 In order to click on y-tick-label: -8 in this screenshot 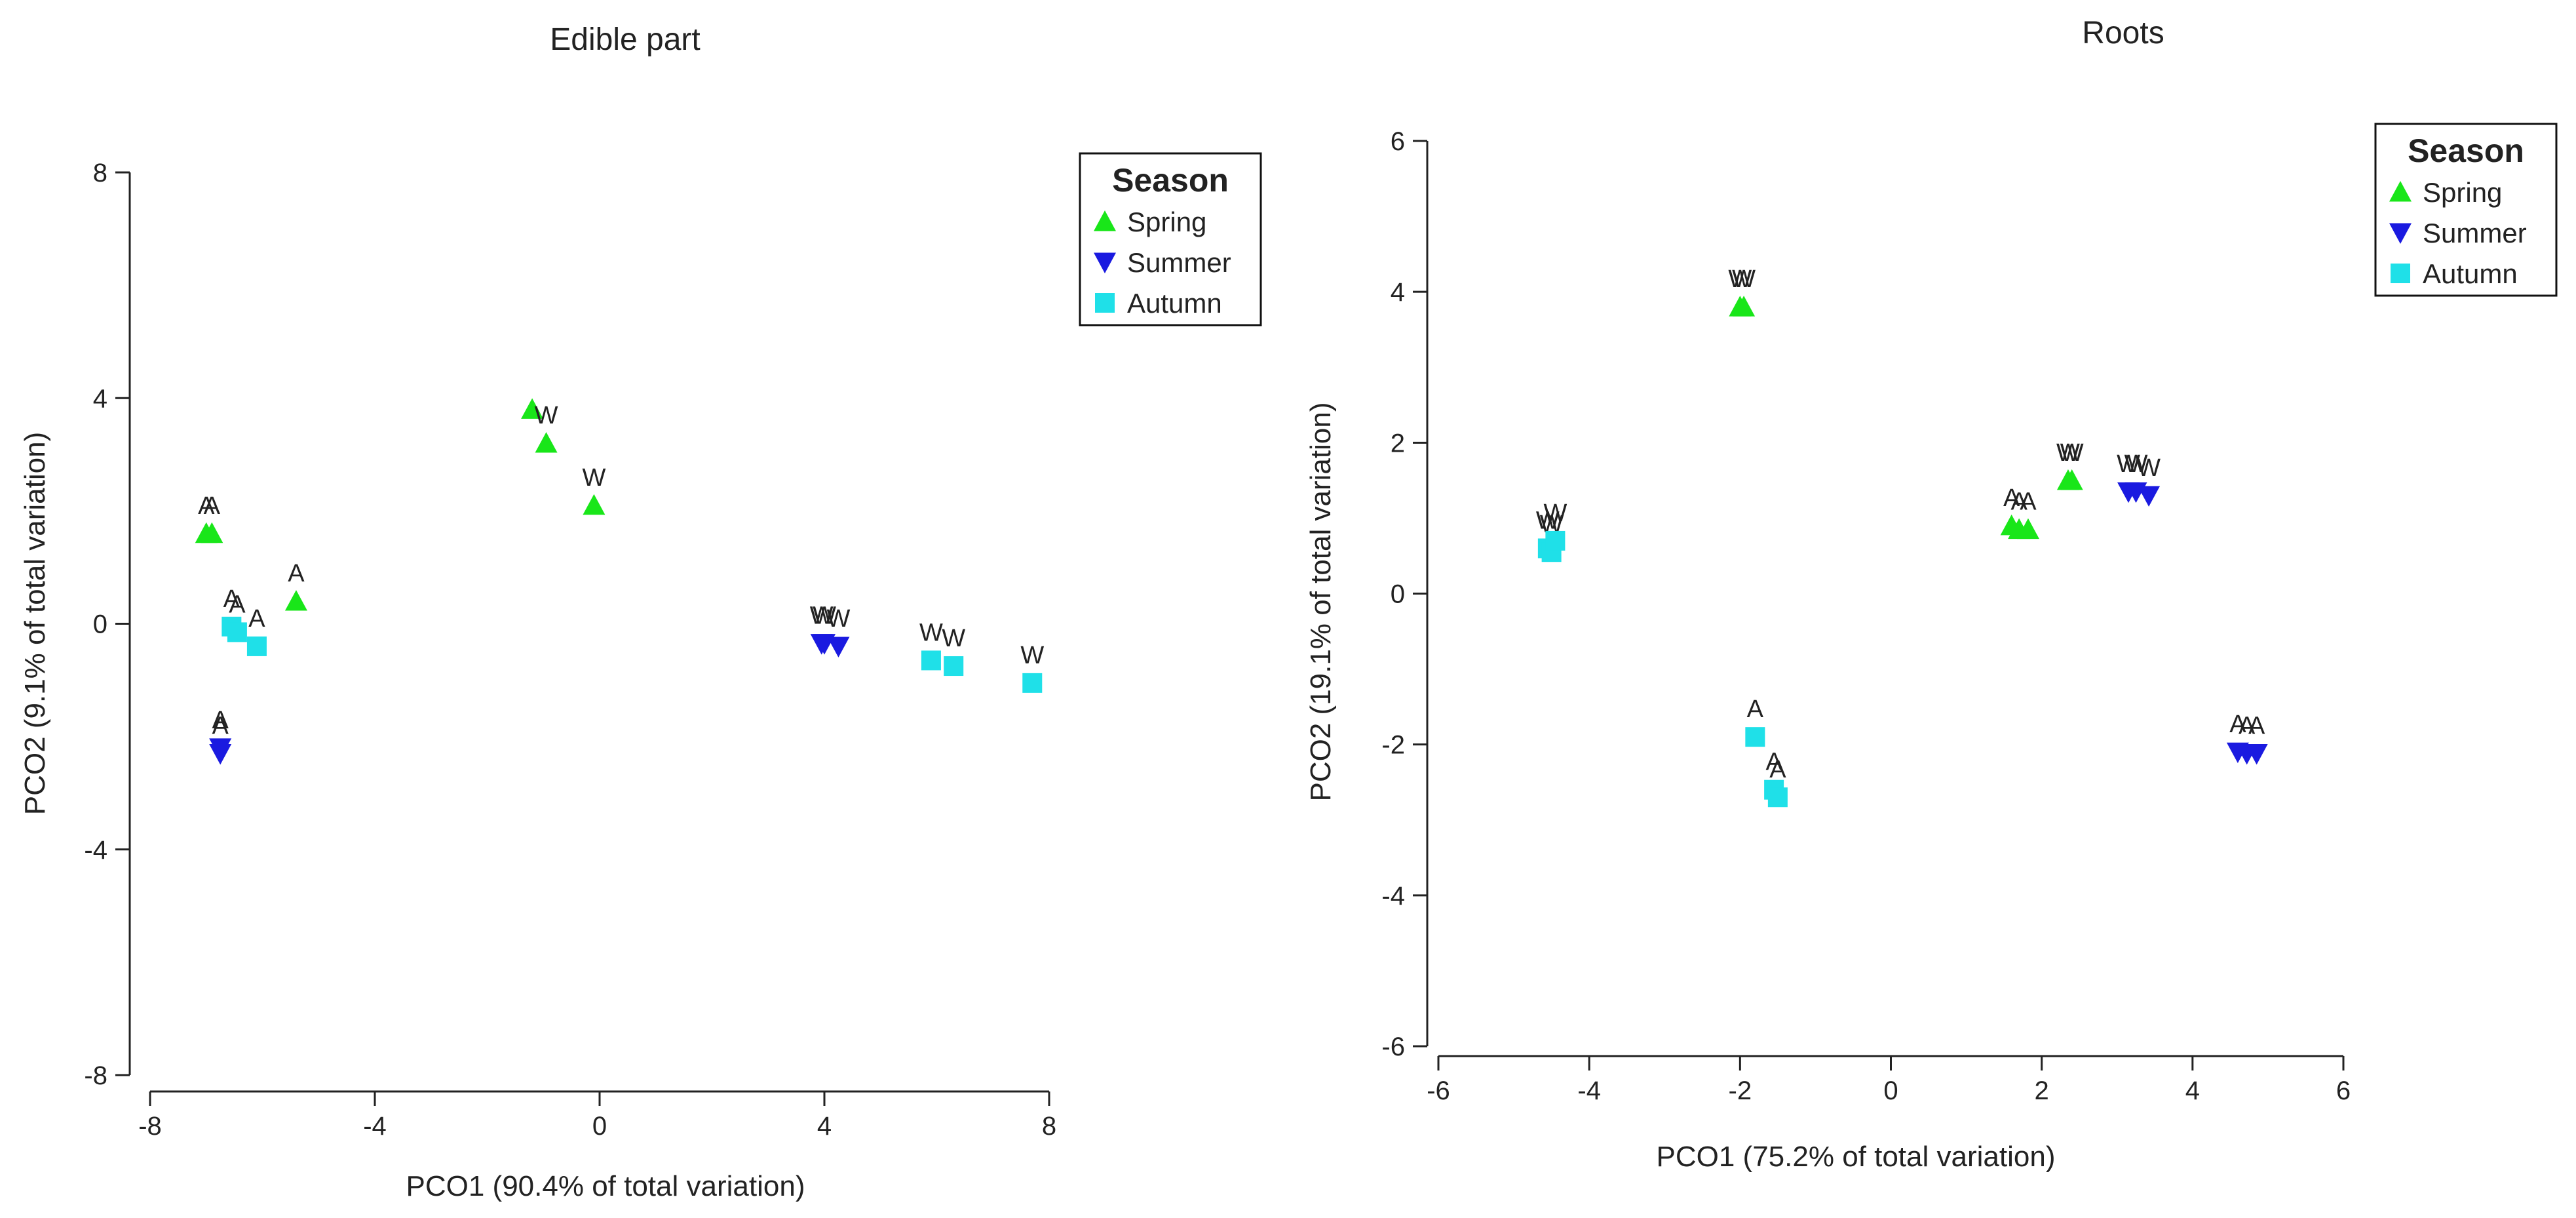, I will do `click(95, 1075)`.